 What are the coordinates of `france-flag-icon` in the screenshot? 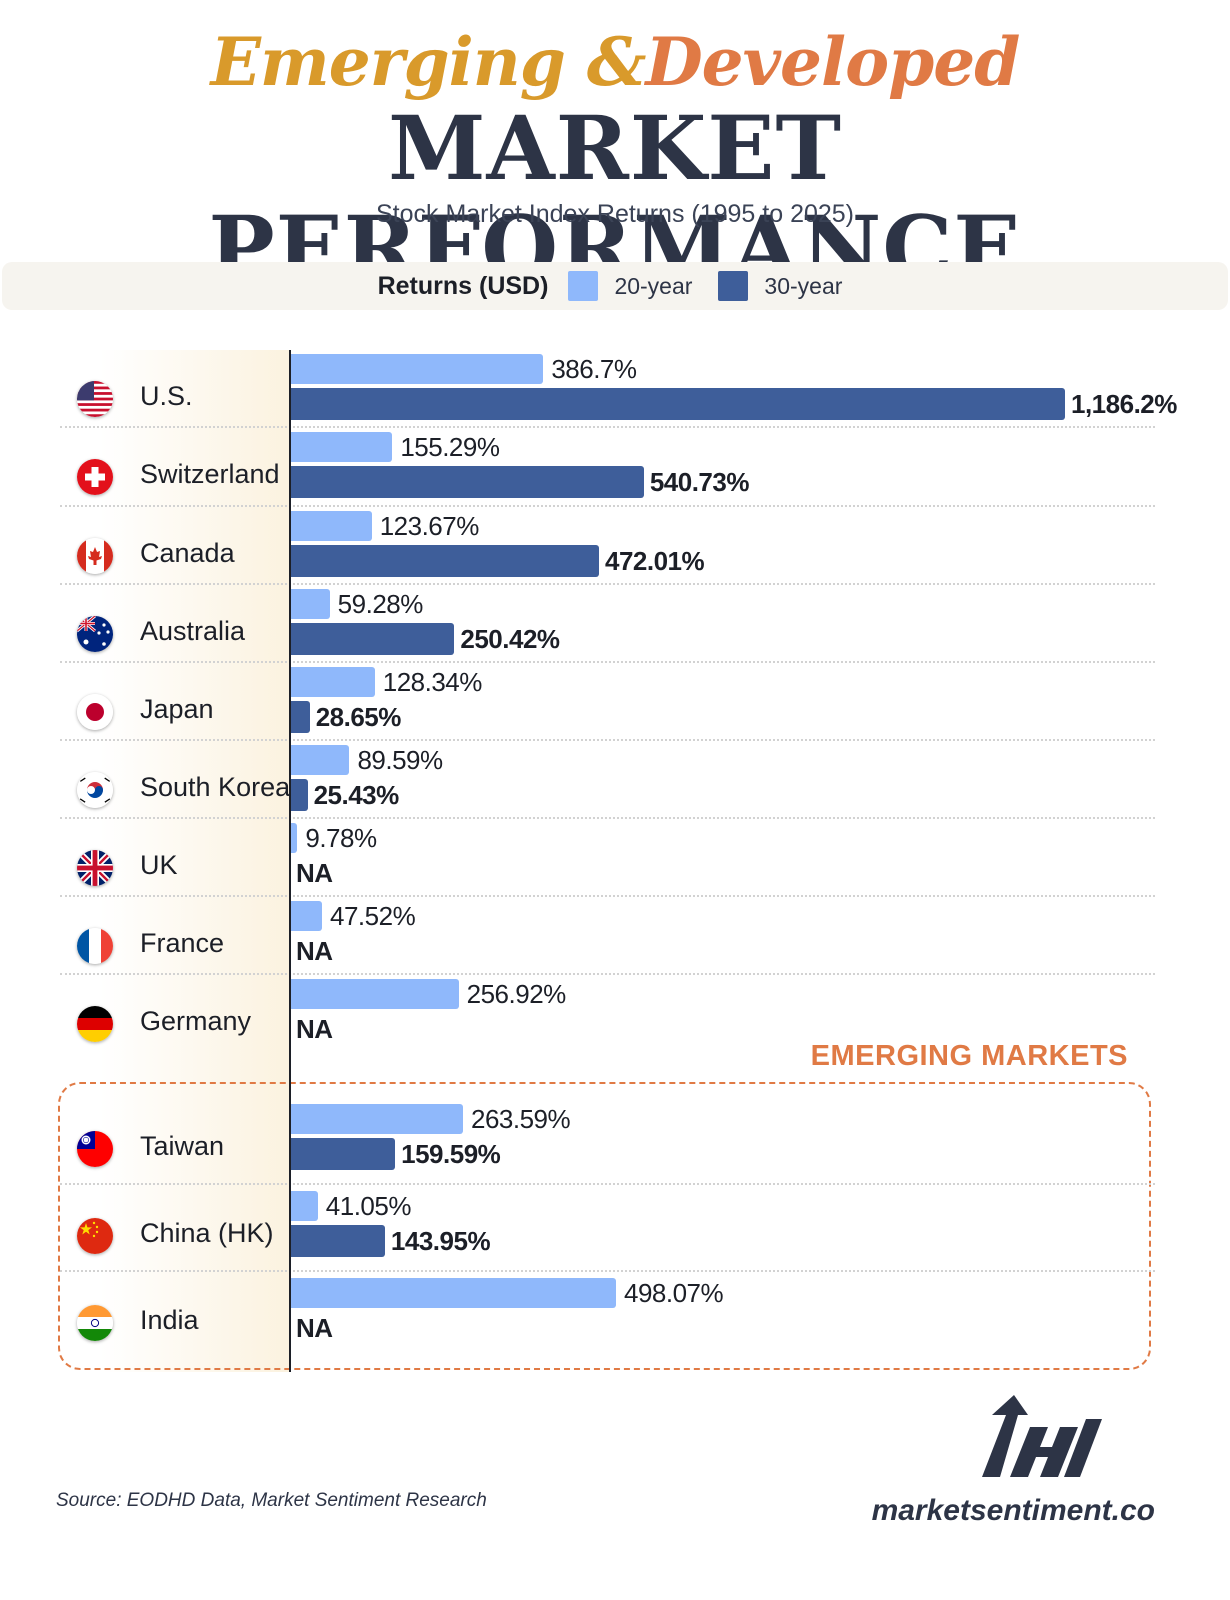 It's located at (95, 946).